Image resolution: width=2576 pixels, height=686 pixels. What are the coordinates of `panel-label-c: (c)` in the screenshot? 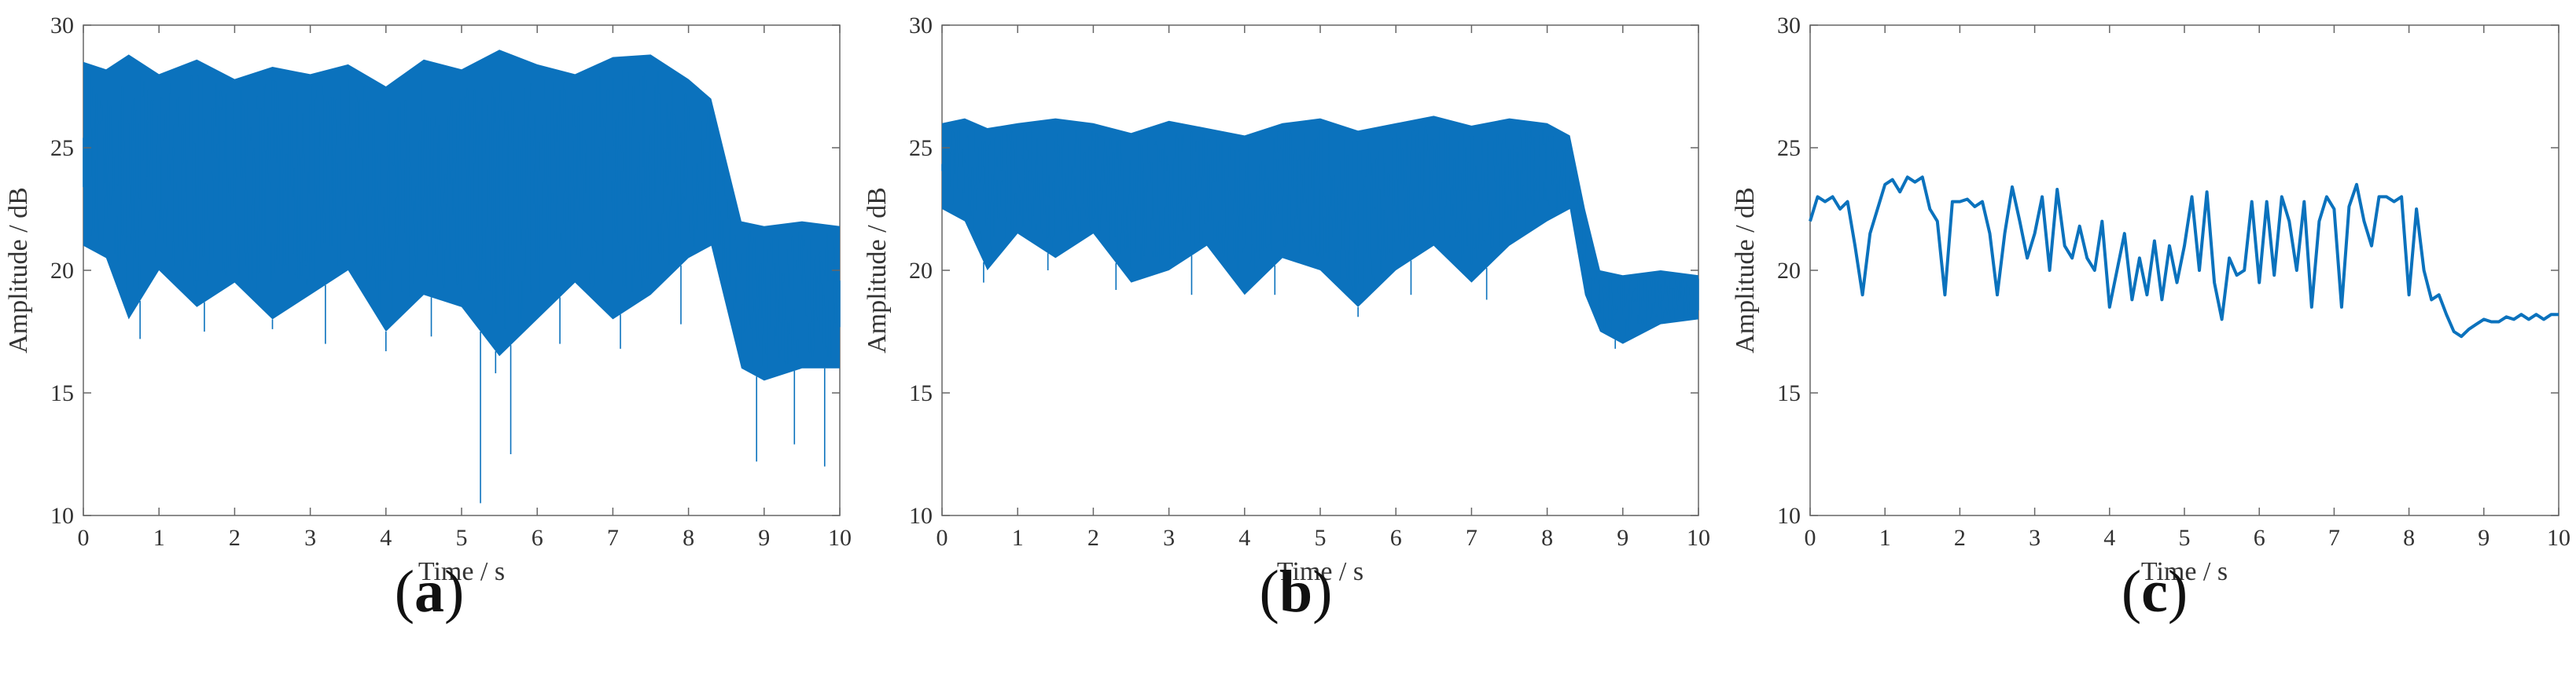 It's located at (2154, 592).